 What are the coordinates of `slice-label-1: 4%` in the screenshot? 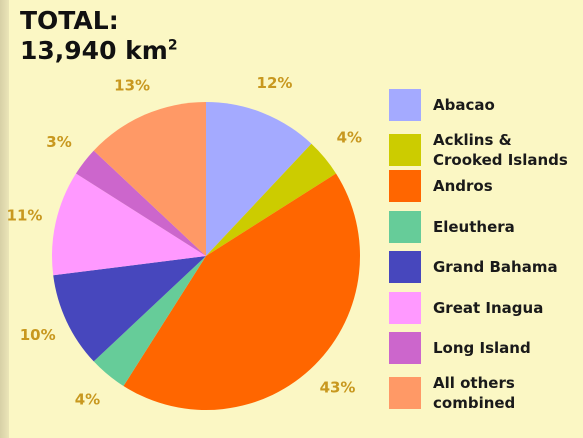 It's located at (349, 137).